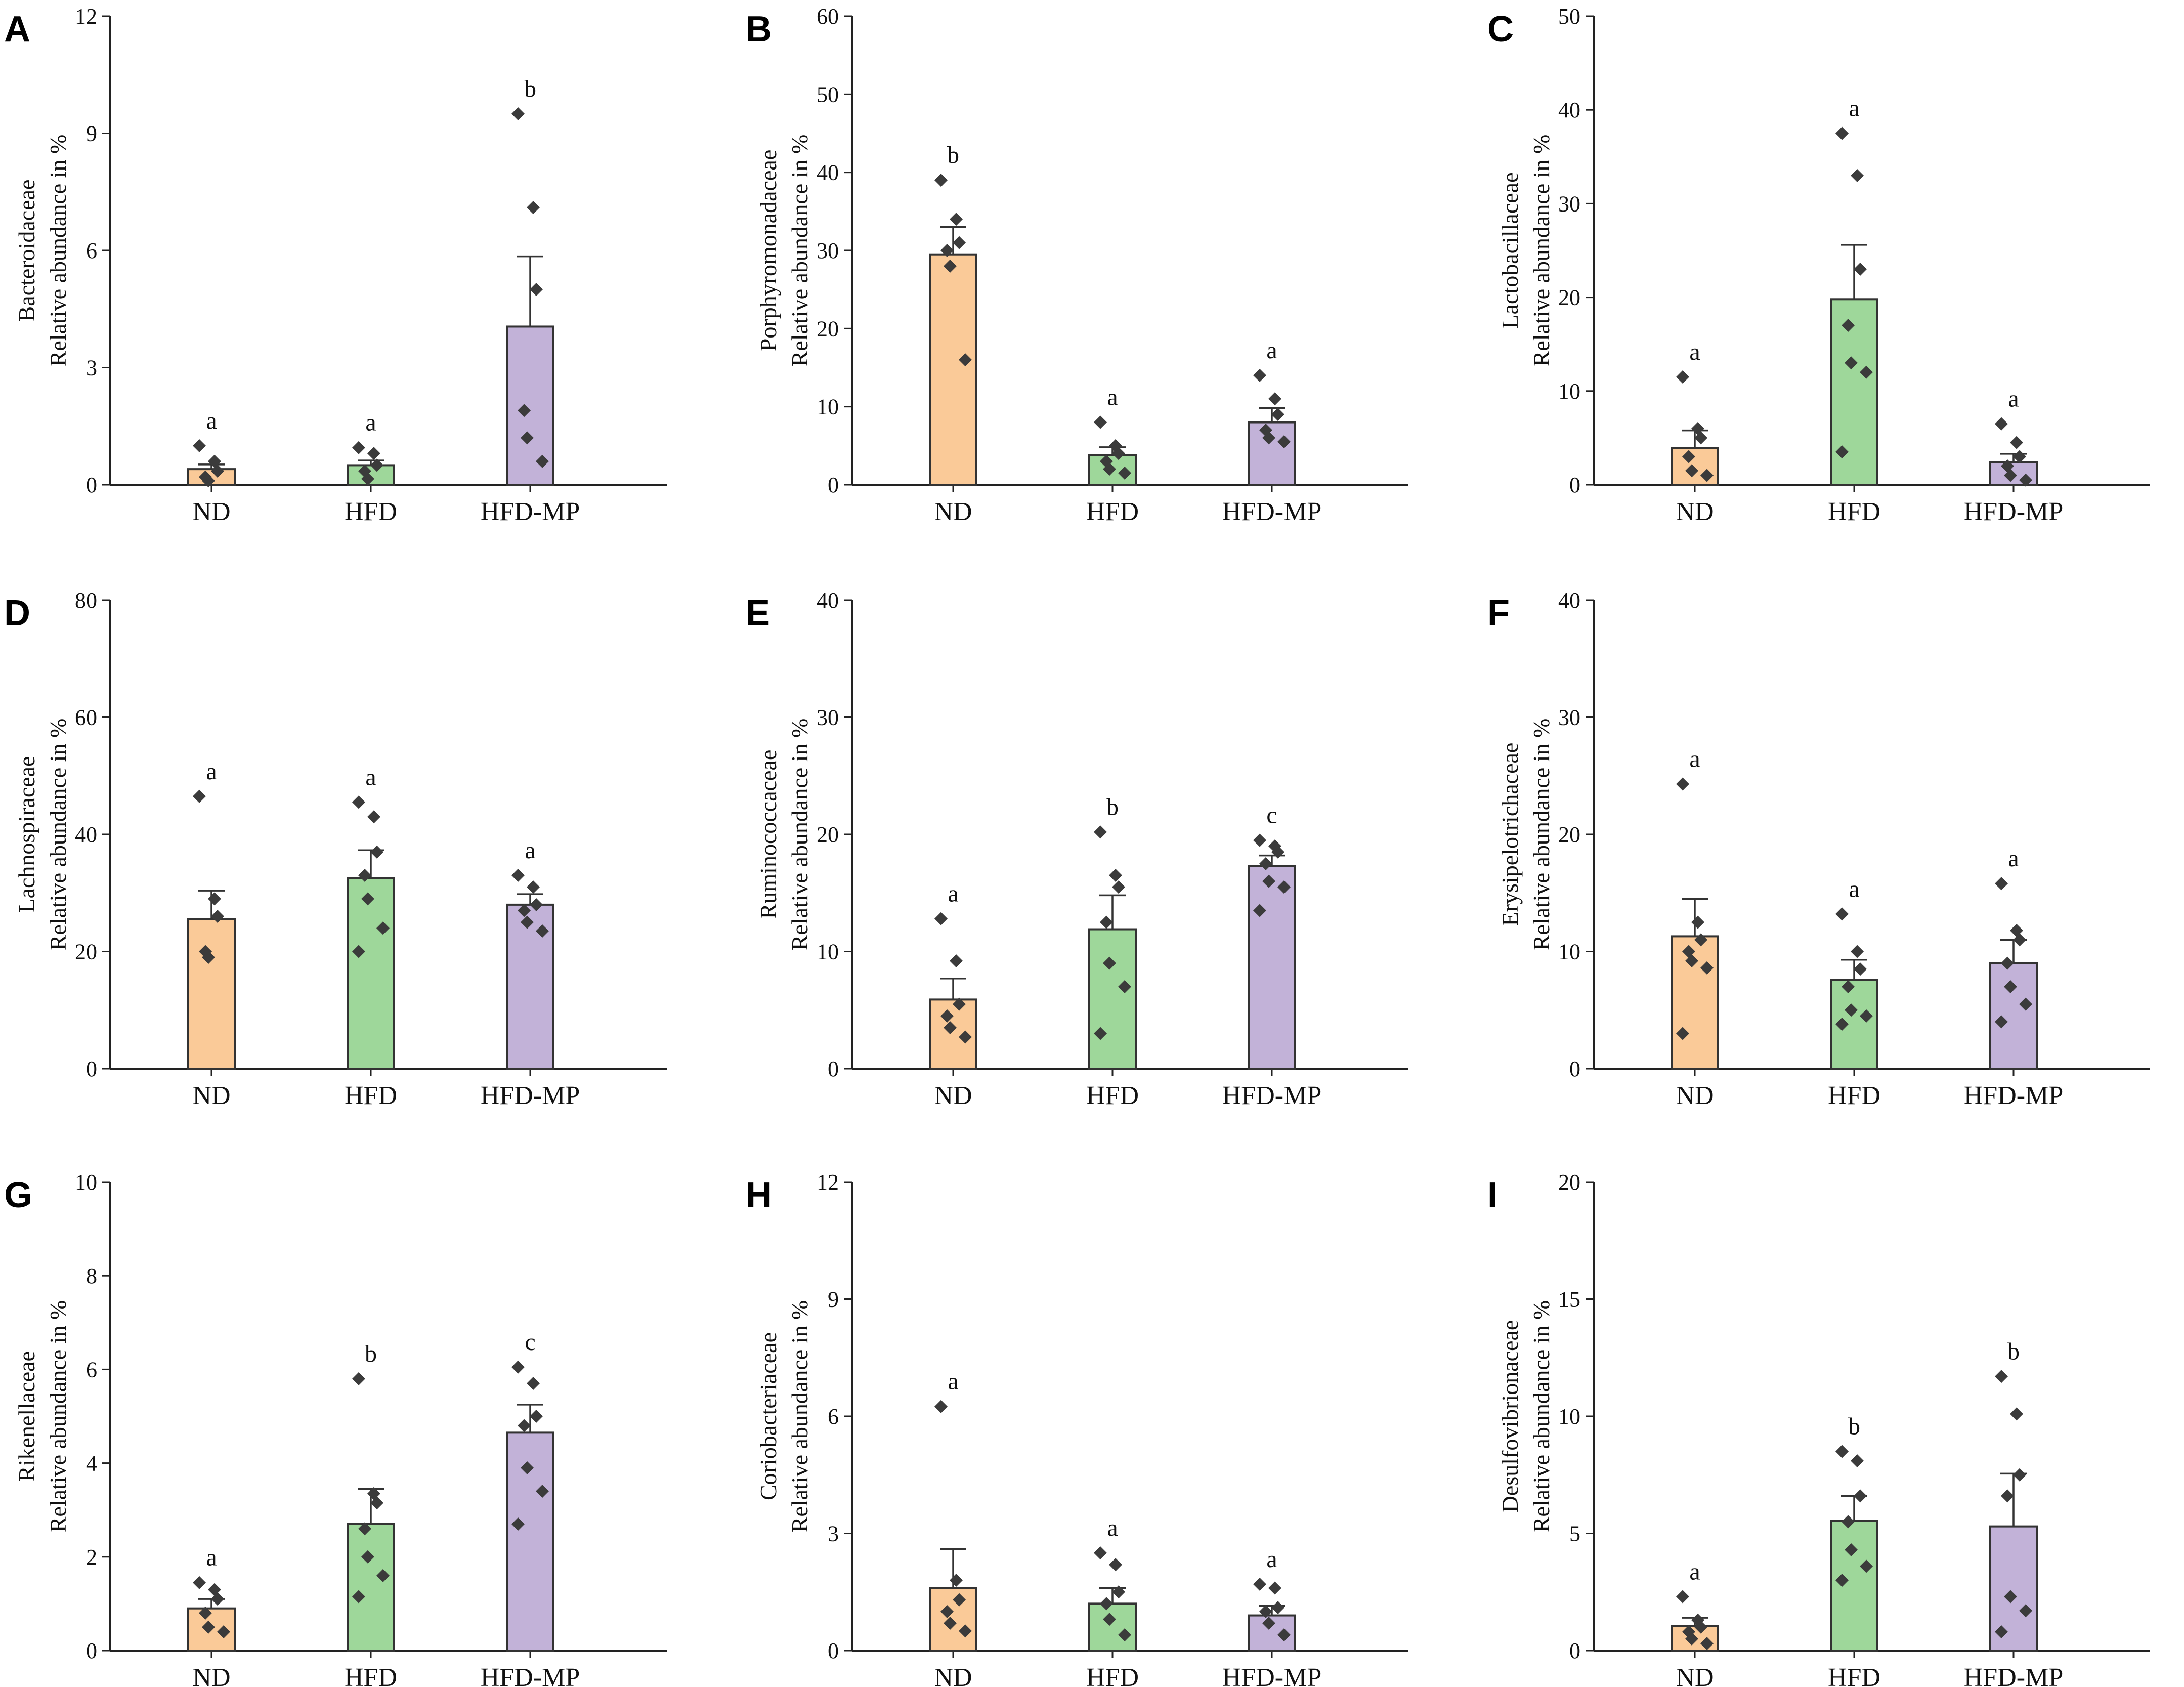  Describe the element at coordinates (18, 1195) in the screenshot. I see `panel-letter: G` at that location.